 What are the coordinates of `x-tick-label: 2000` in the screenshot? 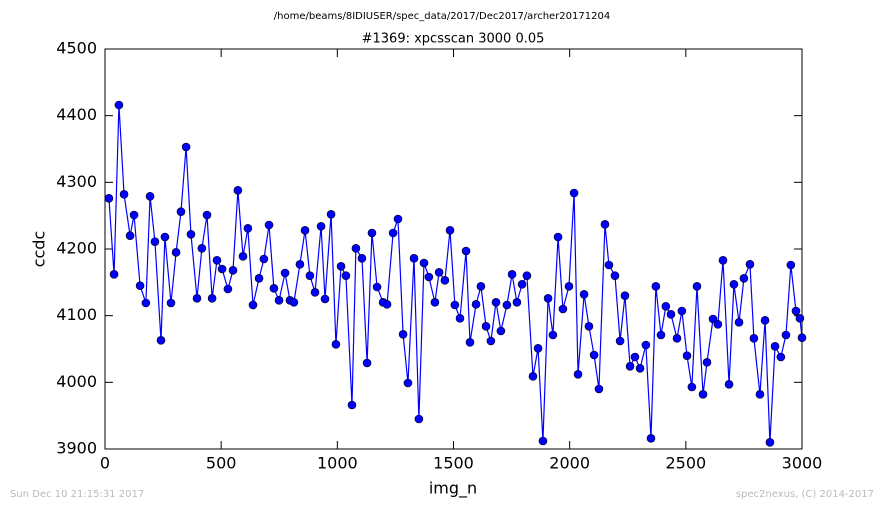 It's located at (569, 463).